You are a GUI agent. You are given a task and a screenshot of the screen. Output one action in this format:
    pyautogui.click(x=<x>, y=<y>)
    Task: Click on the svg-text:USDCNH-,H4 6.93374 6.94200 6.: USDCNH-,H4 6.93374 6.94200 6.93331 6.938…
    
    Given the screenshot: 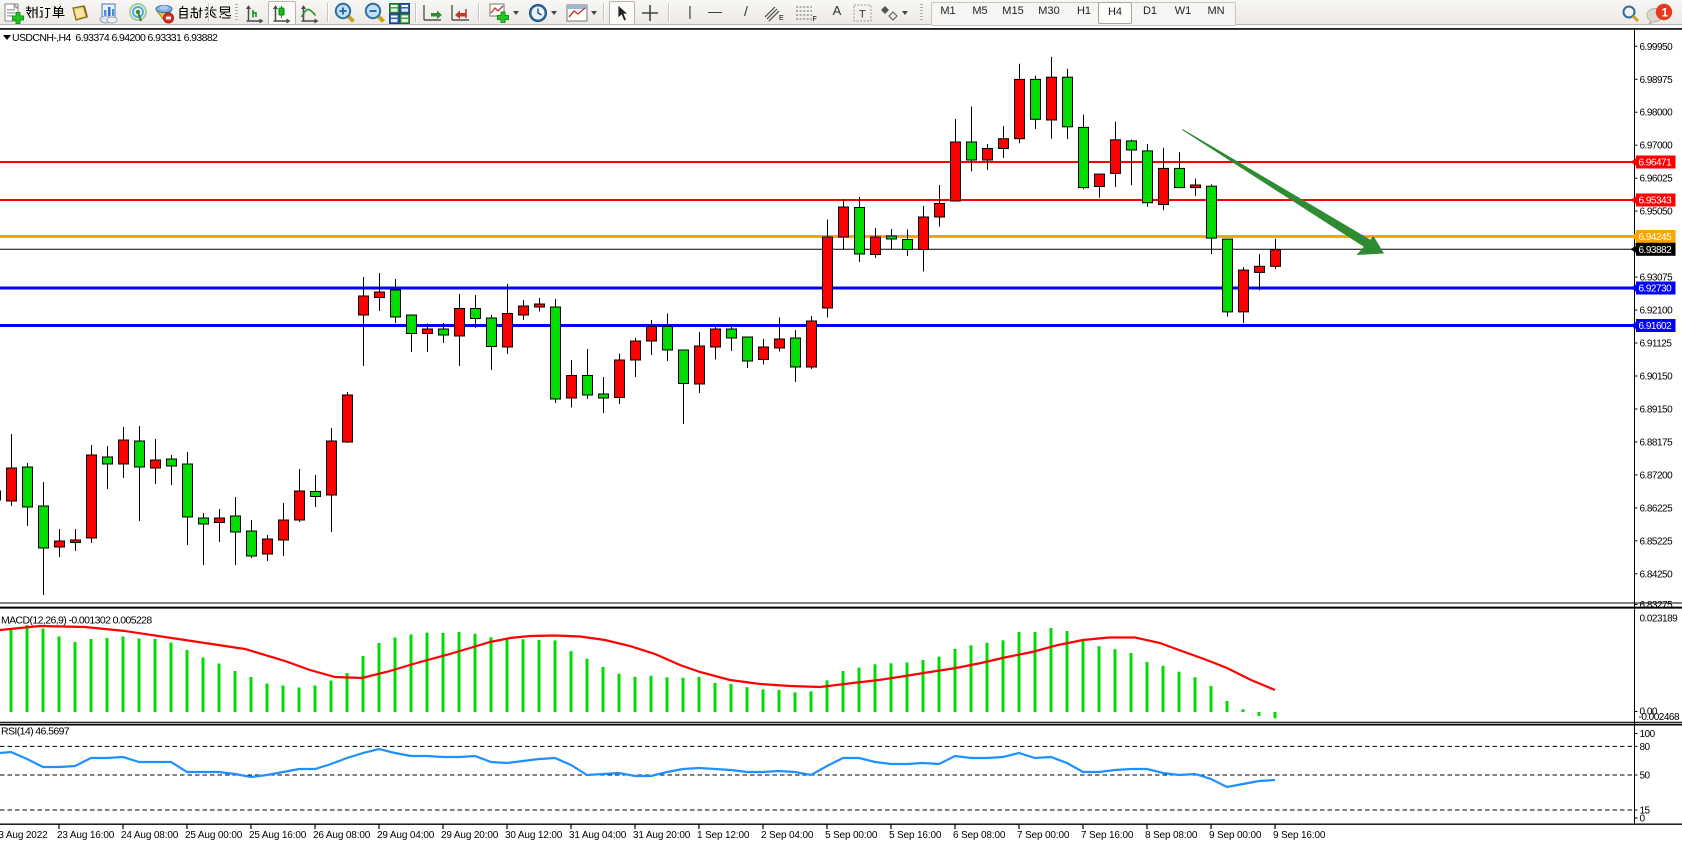 What is the action you would take?
    pyautogui.click(x=115, y=38)
    